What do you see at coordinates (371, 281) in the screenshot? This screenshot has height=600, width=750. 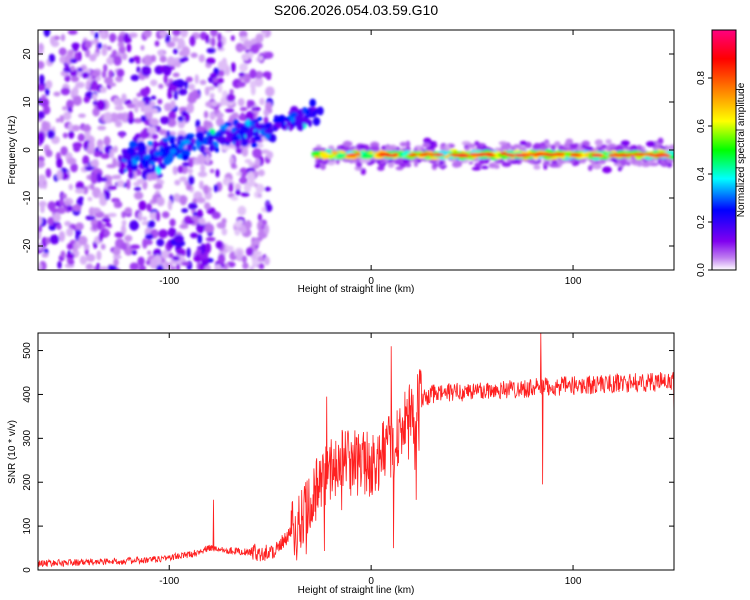 I see `spectrogram-x-tick-label: 0` at bounding box center [371, 281].